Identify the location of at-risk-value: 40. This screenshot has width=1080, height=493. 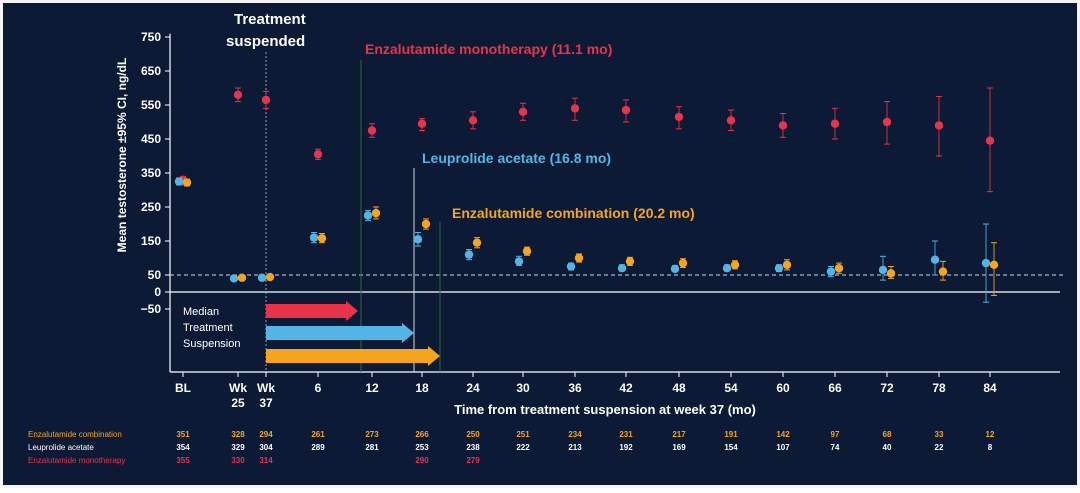
(887, 447).